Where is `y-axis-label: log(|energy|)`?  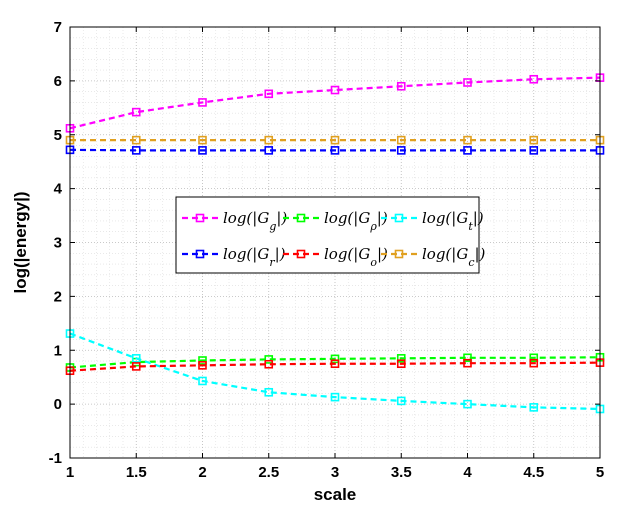 y-axis-label: log(|energy|) is located at coordinates (20, 242).